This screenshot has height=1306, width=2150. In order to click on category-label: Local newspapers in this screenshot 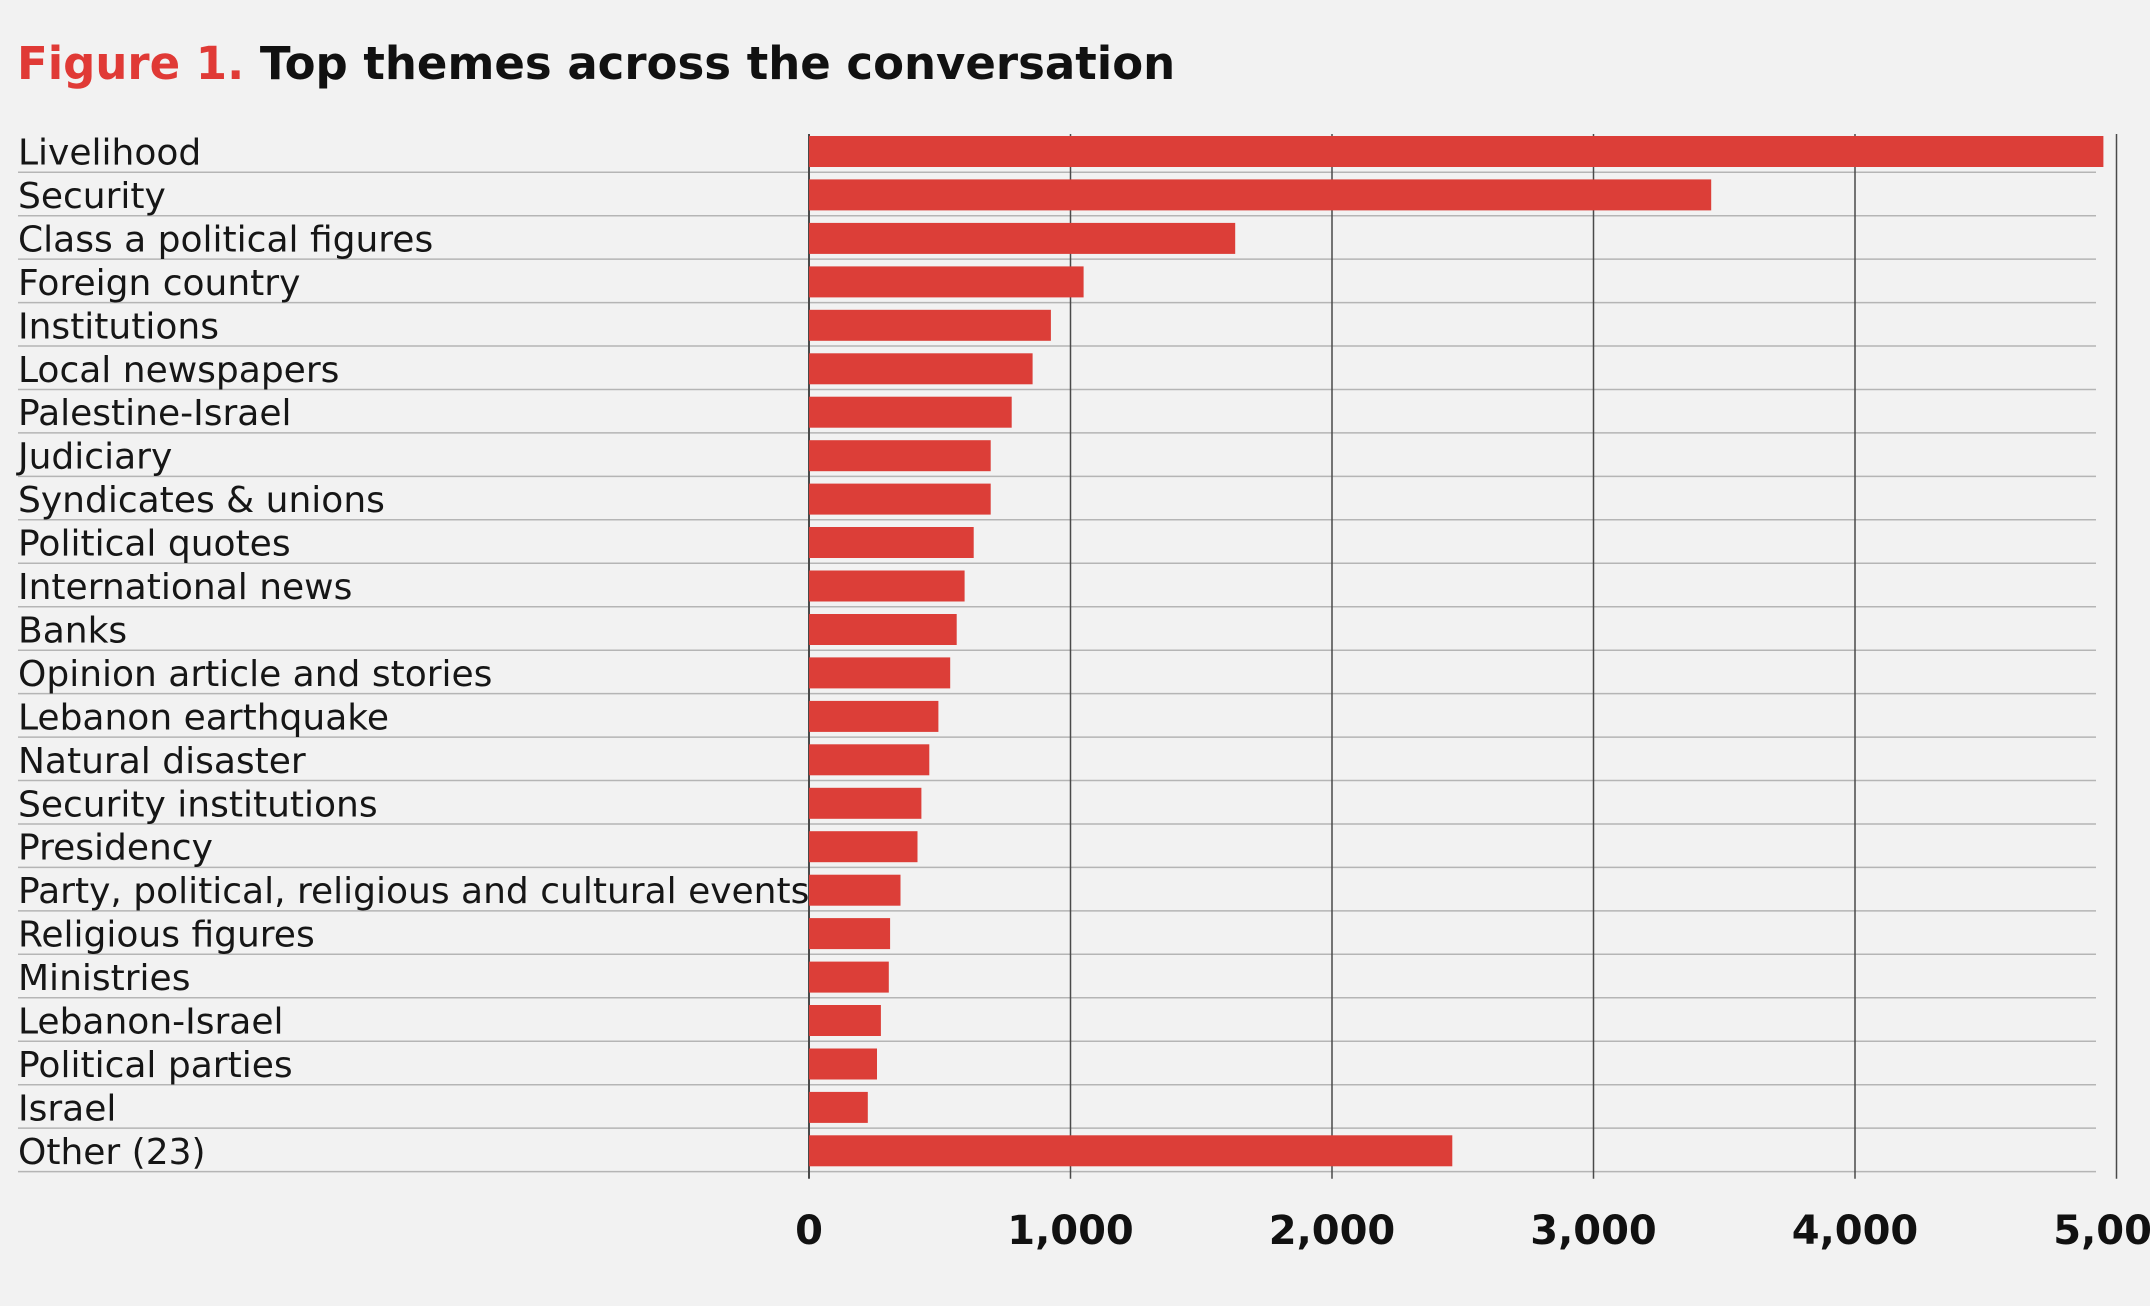, I will do `click(178, 370)`.